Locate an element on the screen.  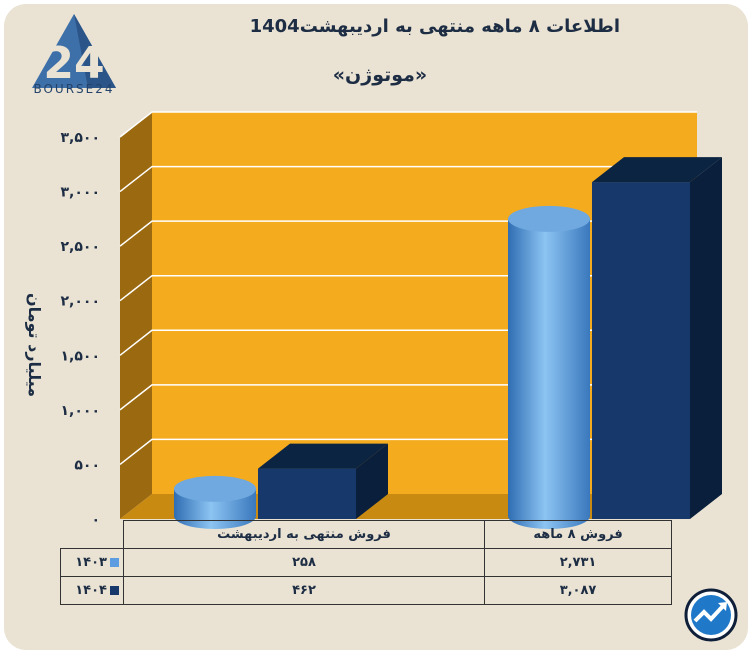
legend-label-1404: ۱۴۰۴ is located at coordinates (91, 590).